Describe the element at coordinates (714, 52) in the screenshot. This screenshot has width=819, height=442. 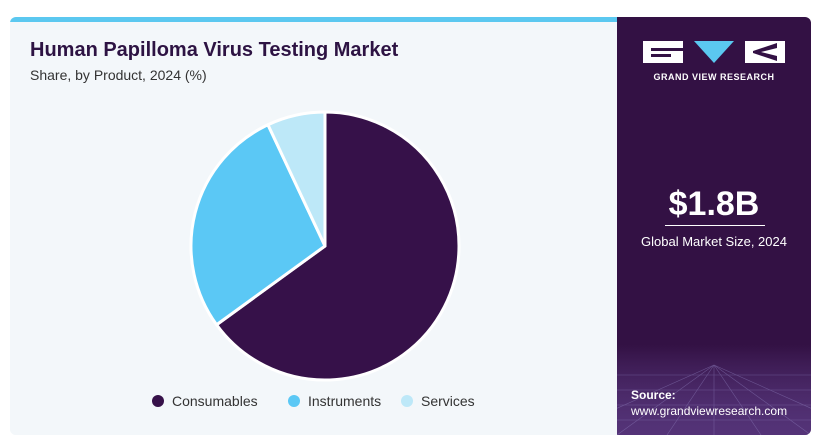
I see `grand-view-research-logo` at that location.